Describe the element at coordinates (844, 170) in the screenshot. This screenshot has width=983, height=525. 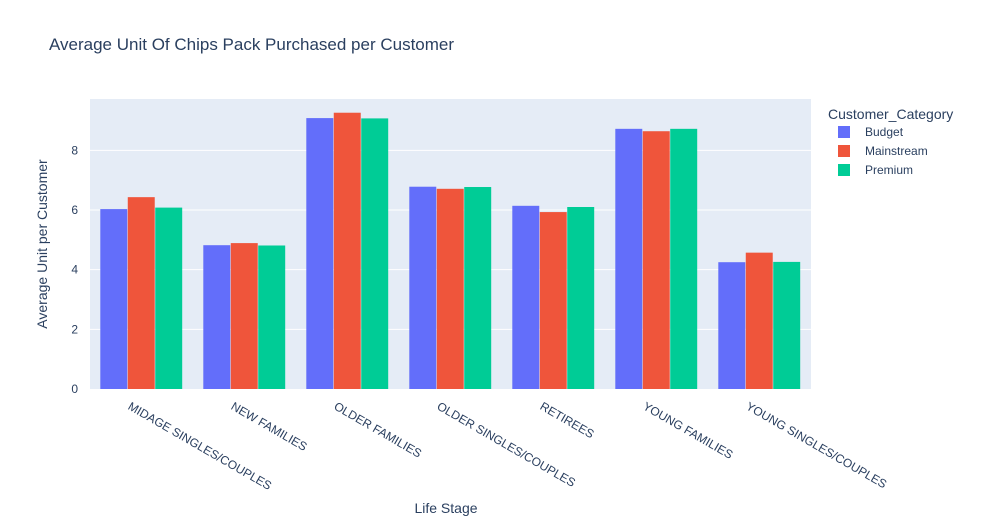
I see `legend-swatch-premium` at that location.